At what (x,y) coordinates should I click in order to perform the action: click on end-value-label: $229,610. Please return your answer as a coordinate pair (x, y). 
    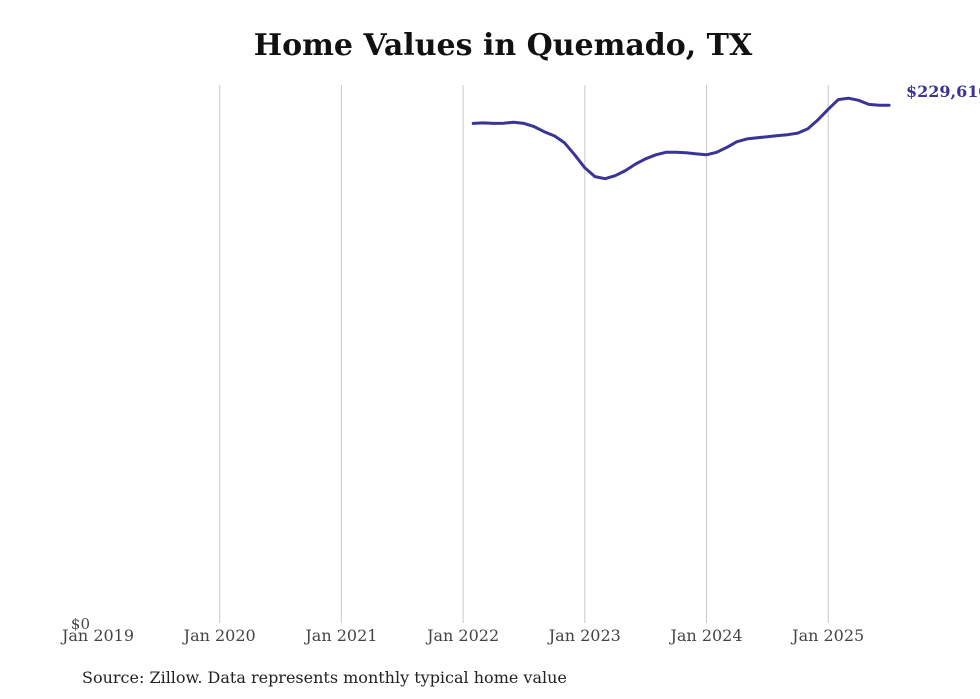
    Looking at the image, I should click on (943, 91).